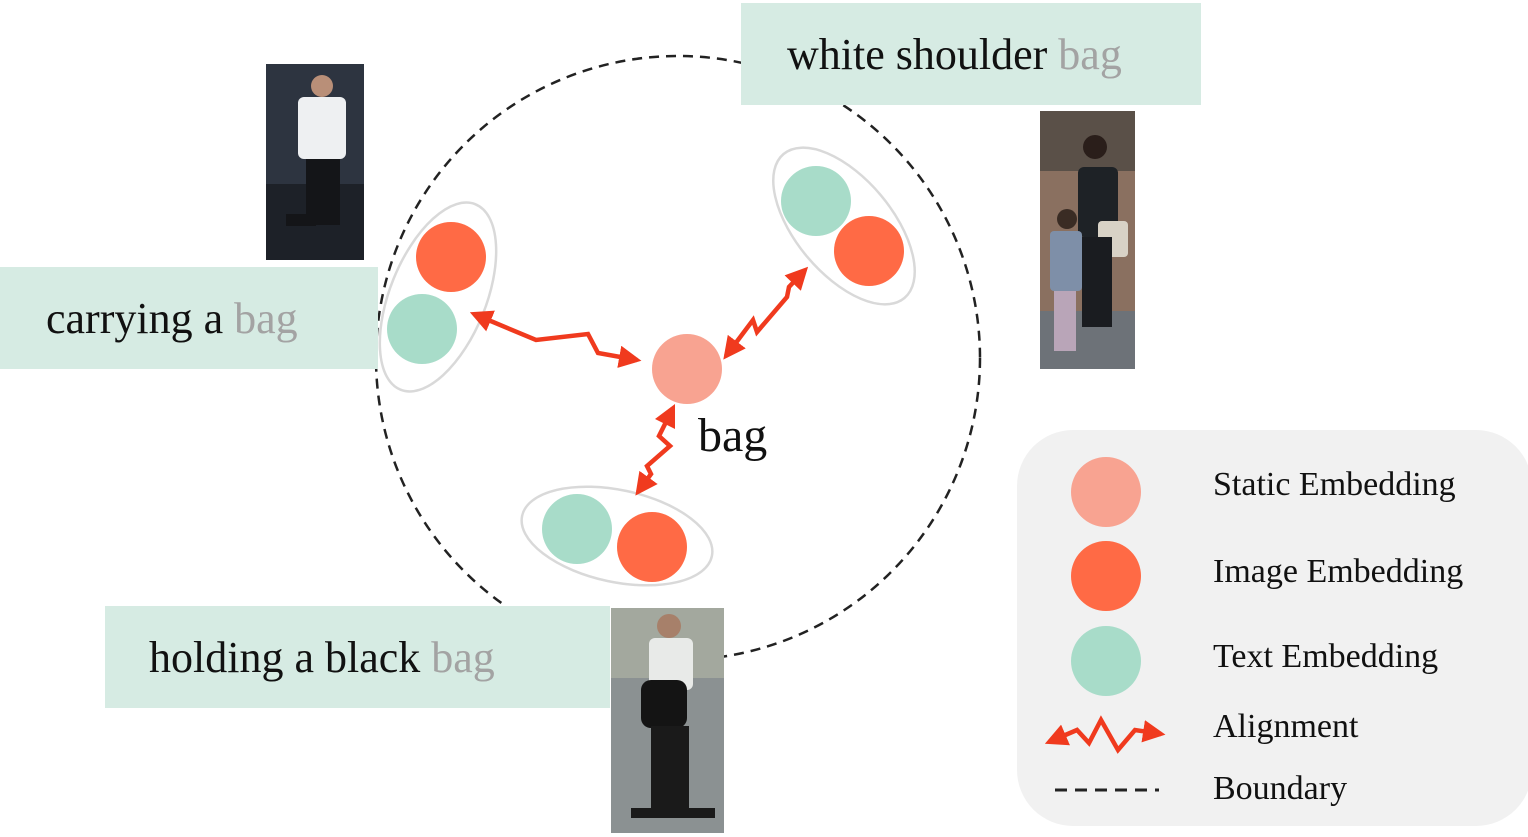  What do you see at coordinates (687, 369) in the screenshot?
I see `static-embedding-center` at bounding box center [687, 369].